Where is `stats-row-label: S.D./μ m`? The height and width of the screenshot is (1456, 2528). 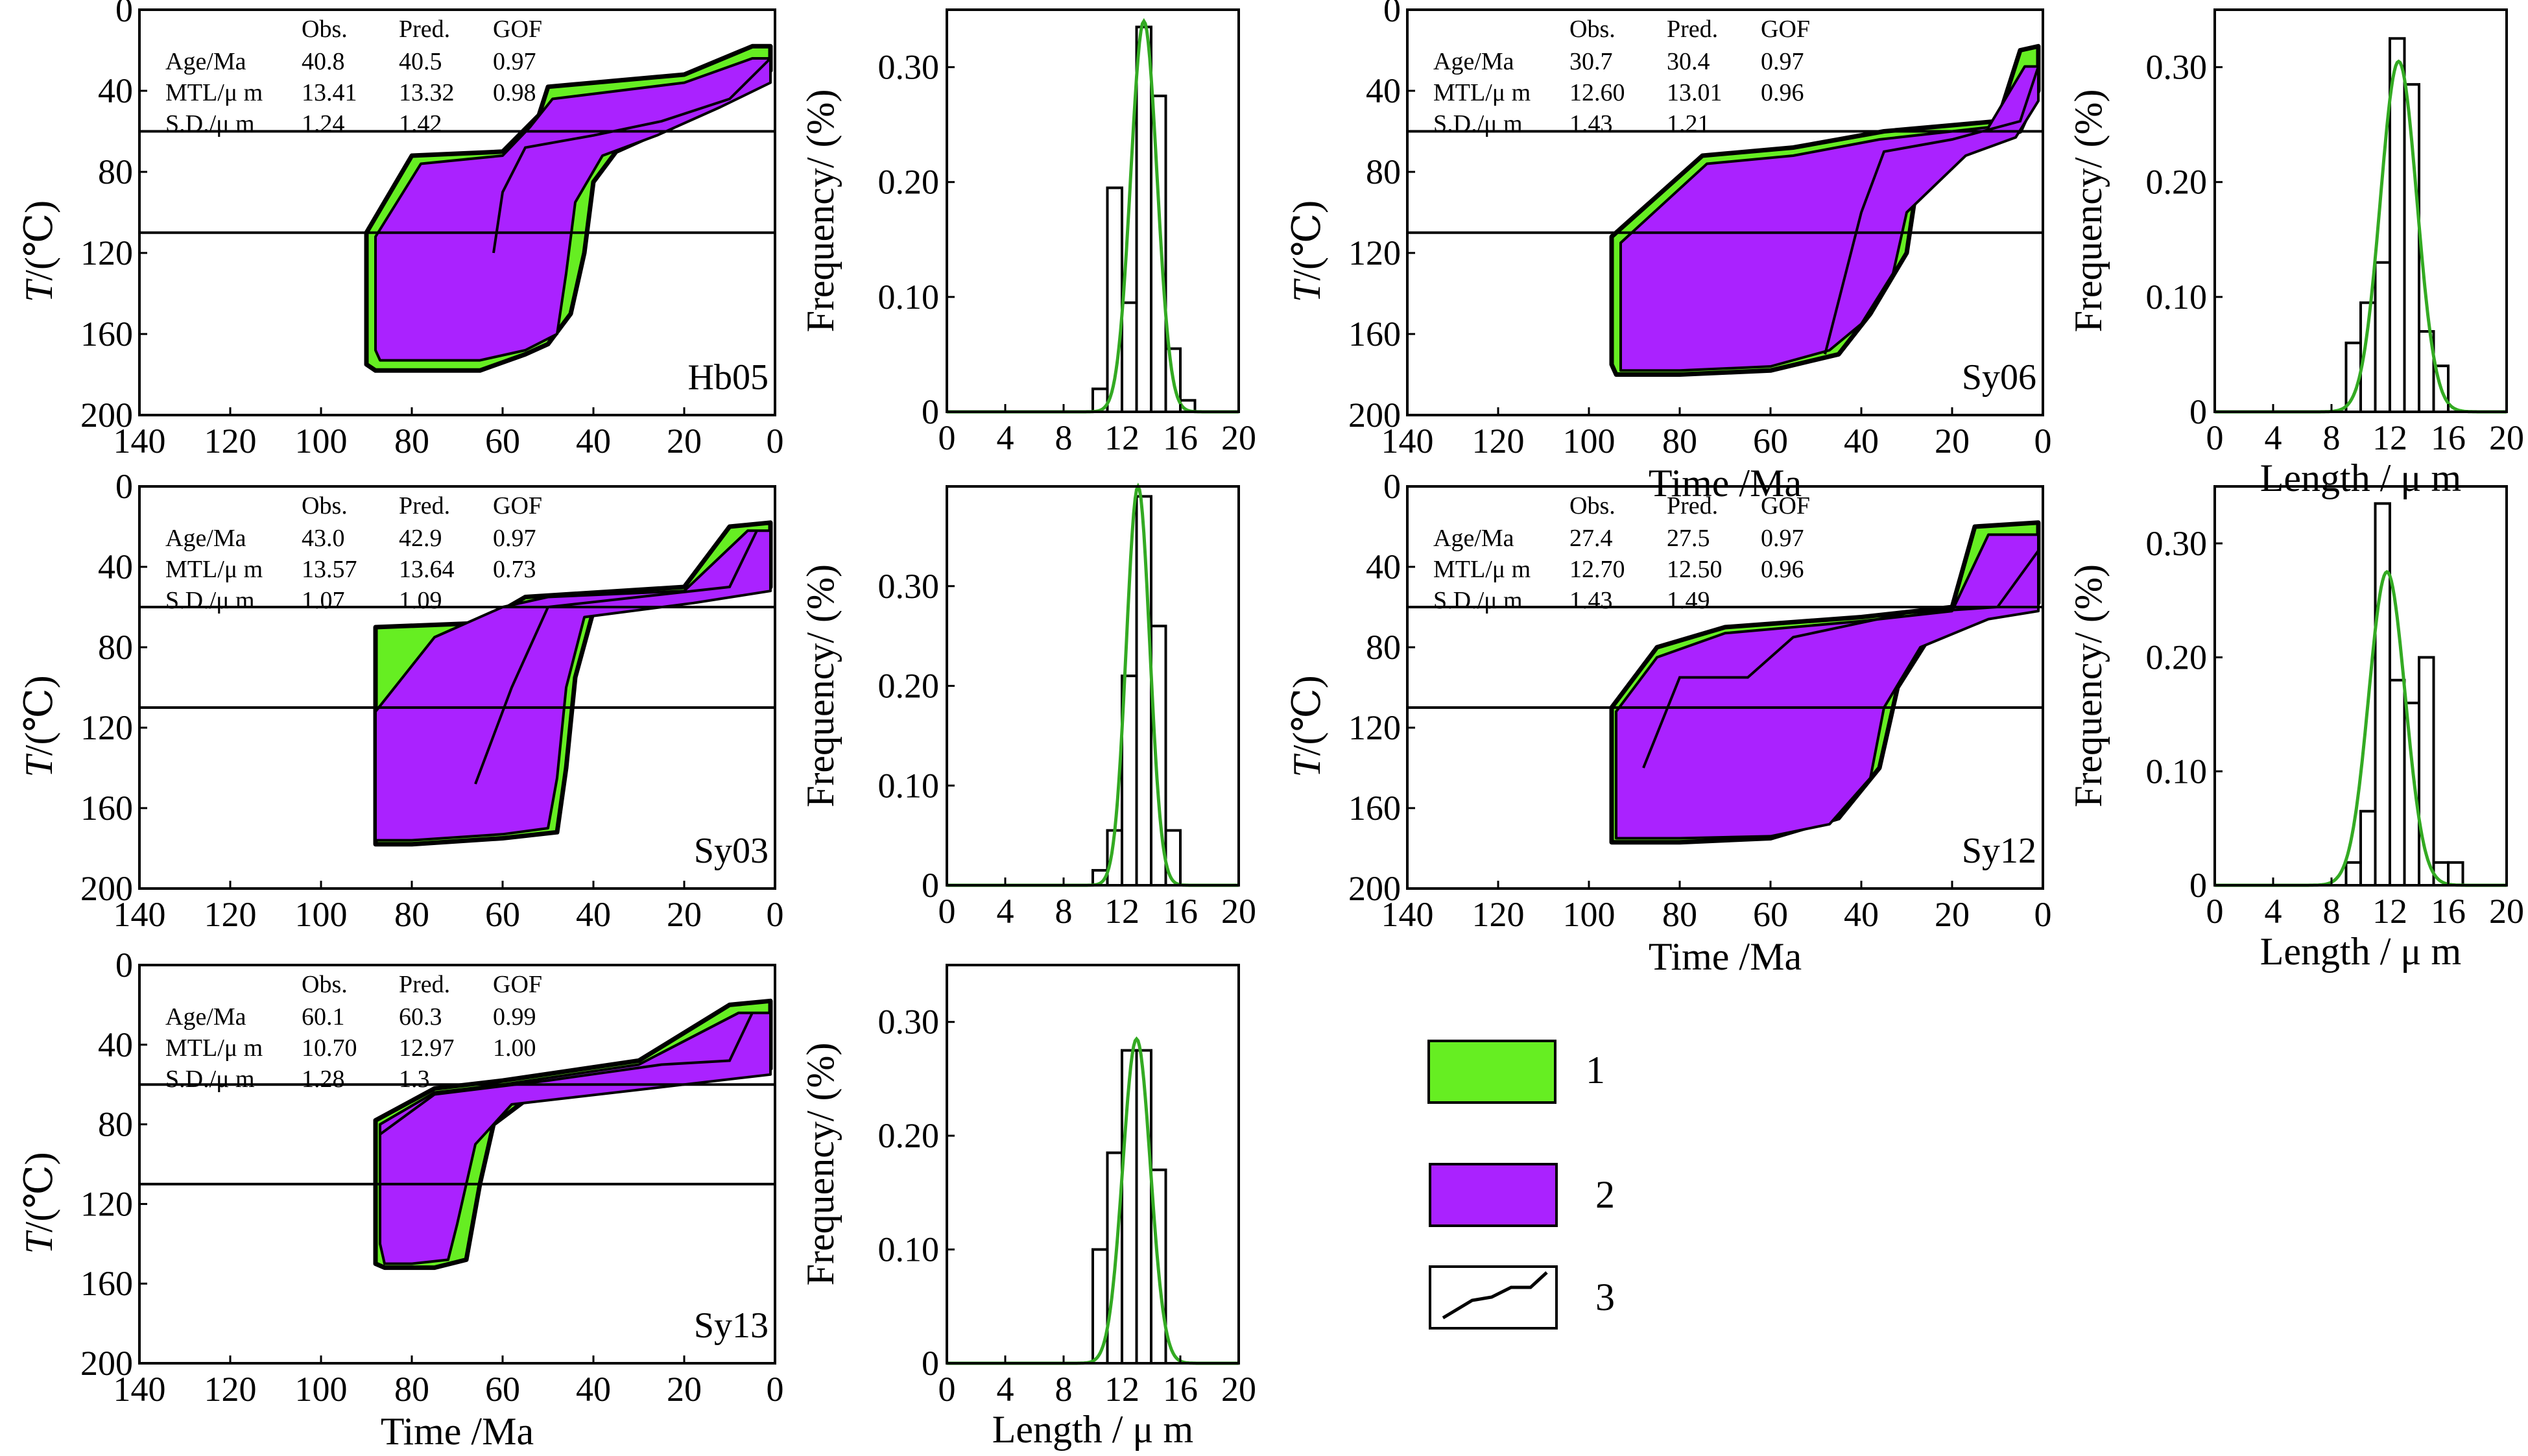 stats-row-label: S.D./μ m is located at coordinates (1478, 123).